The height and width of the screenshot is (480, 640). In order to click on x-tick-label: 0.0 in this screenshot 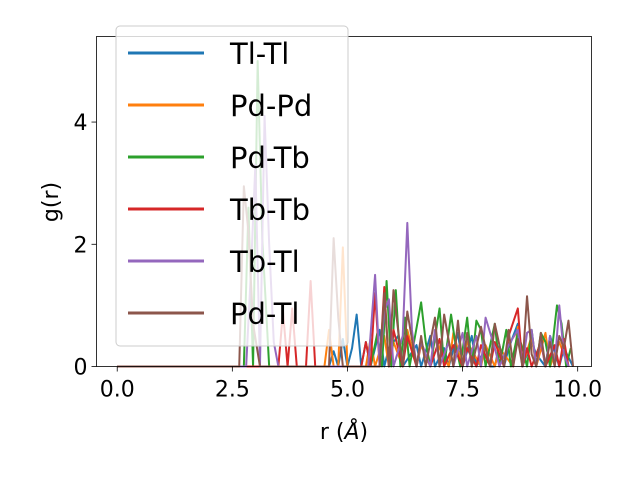, I will do `click(117, 390)`.